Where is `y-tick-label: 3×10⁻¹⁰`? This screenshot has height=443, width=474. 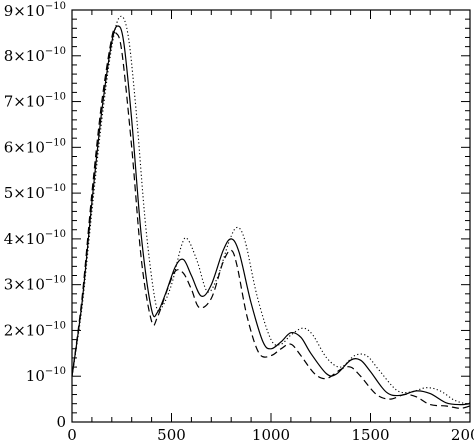
y-tick-label: 3×10⁻¹⁰ is located at coordinates (35, 284).